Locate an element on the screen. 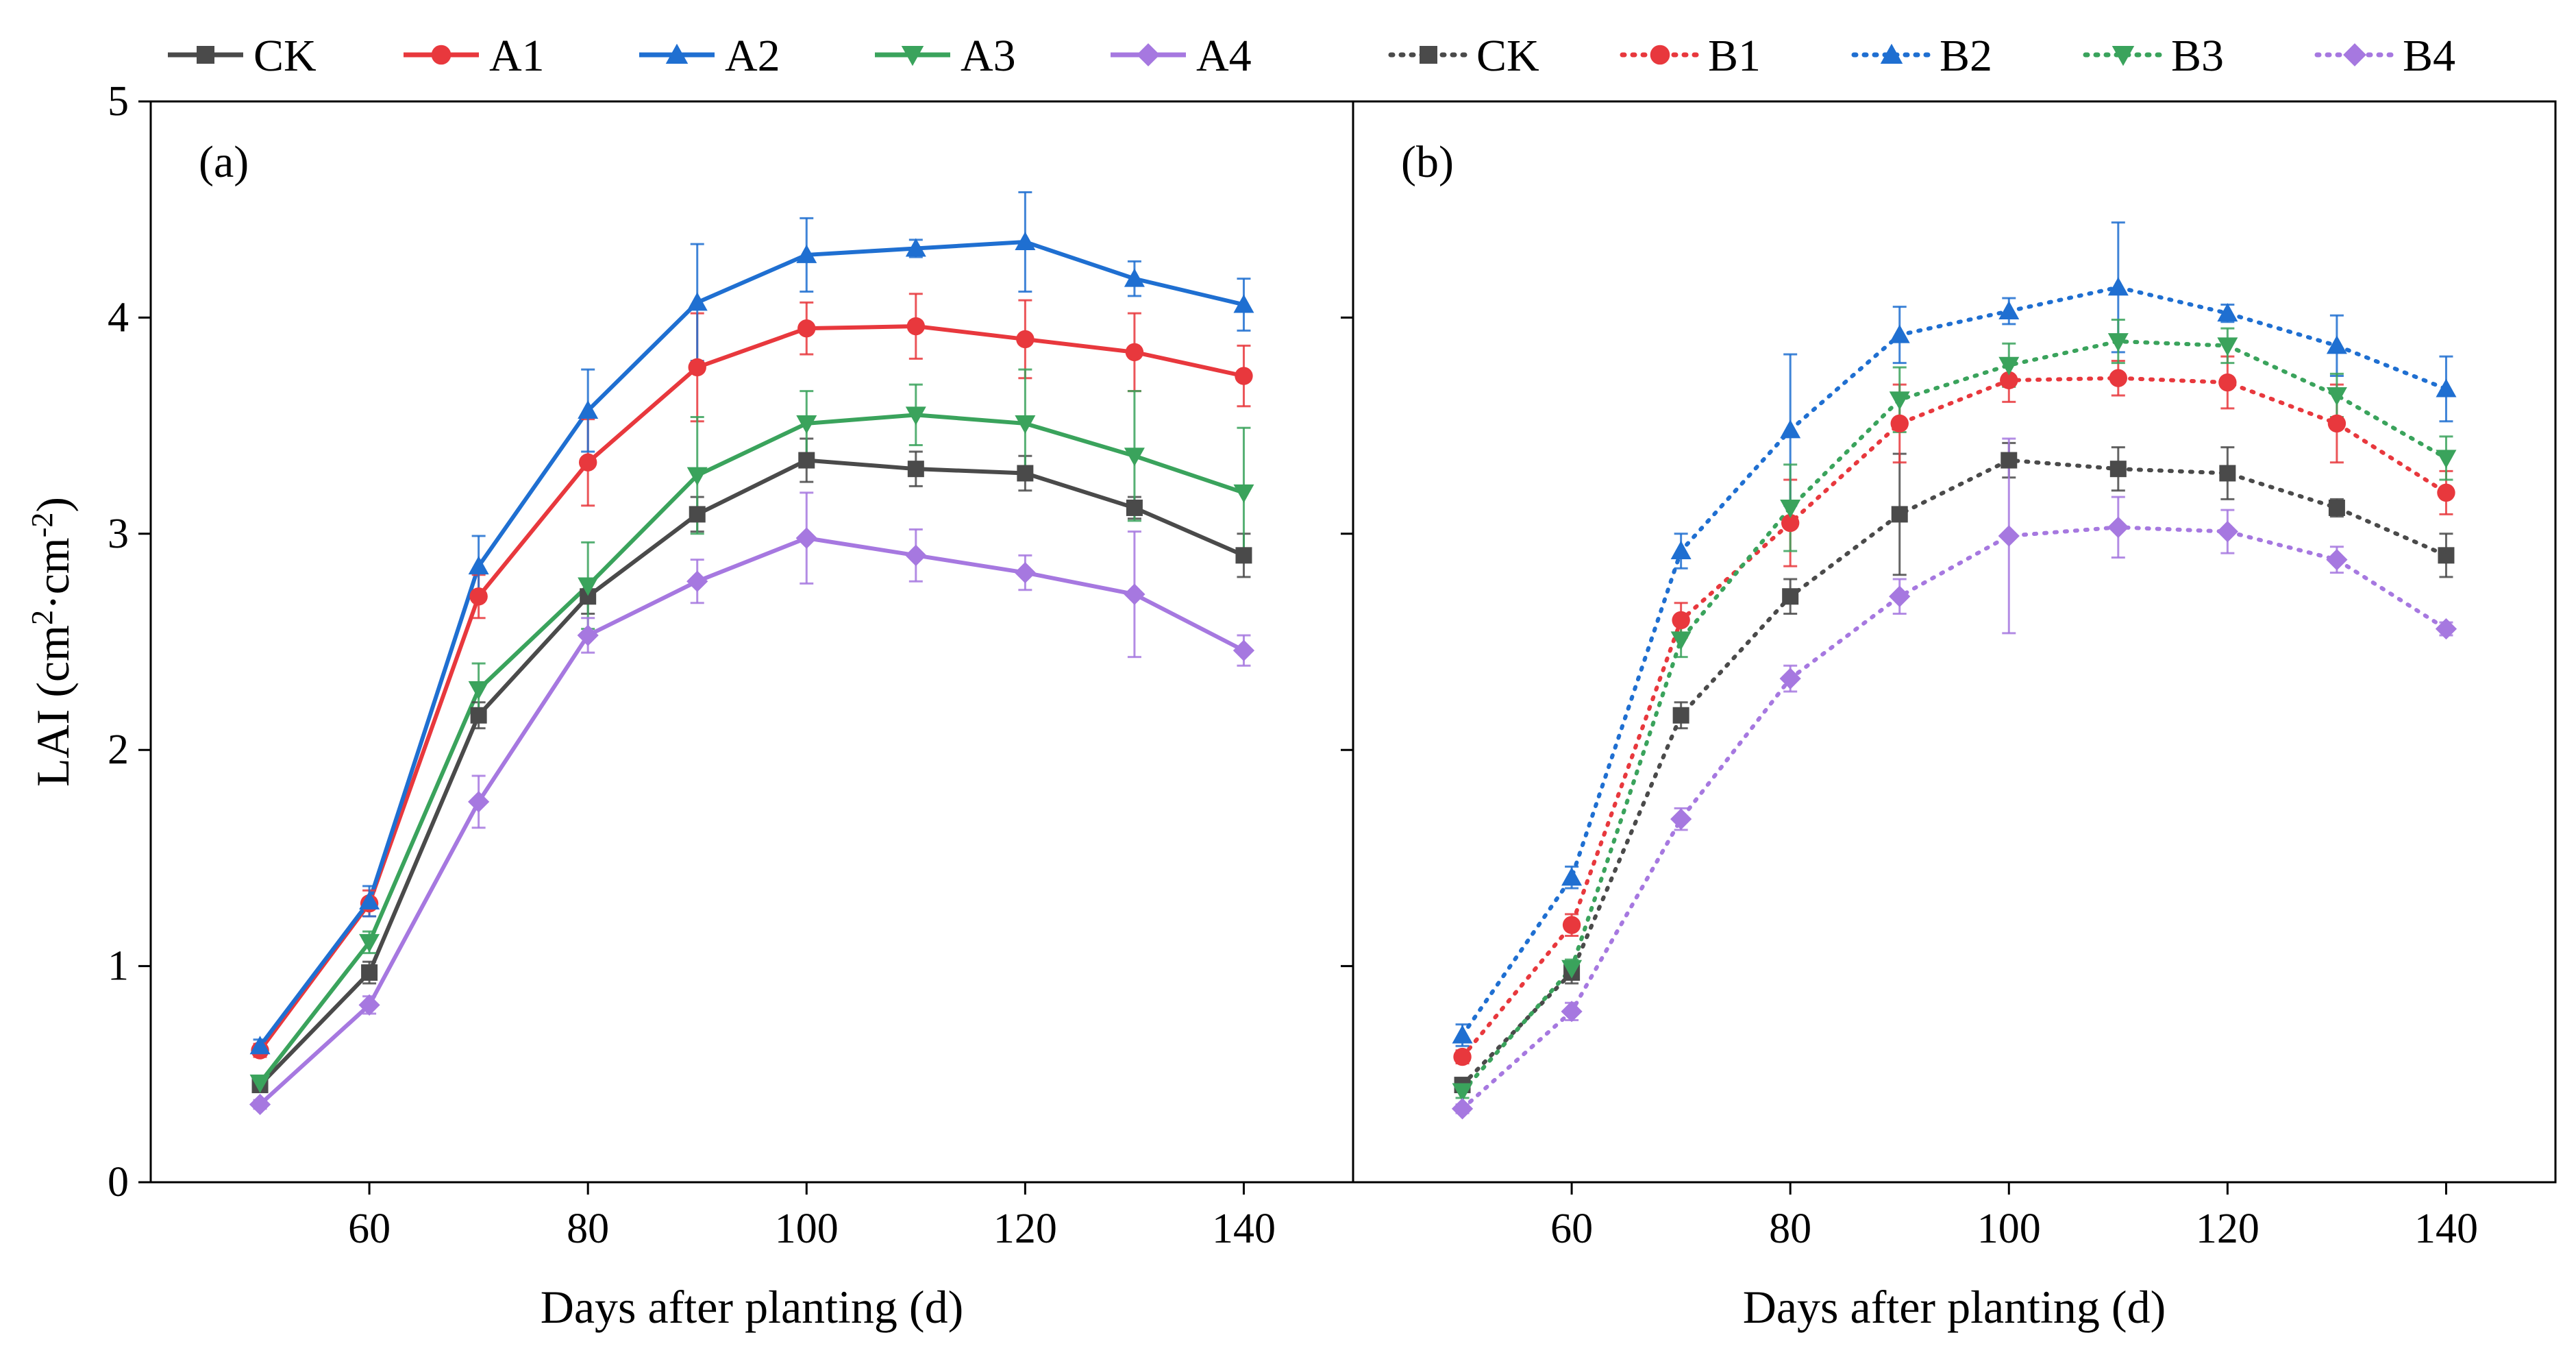  panel-label: (b) is located at coordinates (1427, 162).